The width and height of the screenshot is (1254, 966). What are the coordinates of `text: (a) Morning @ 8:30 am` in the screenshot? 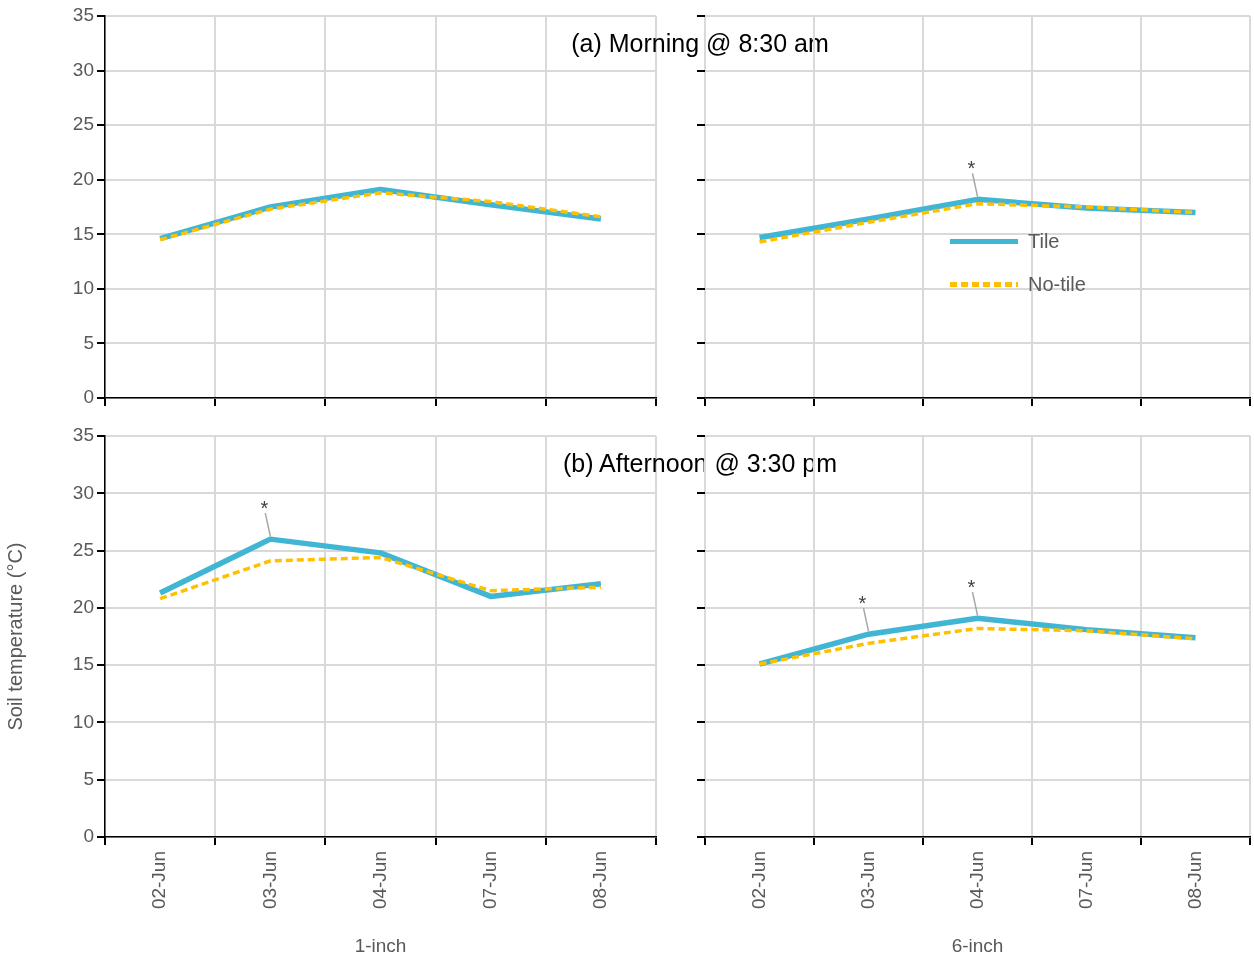 It's located at (700, 43).